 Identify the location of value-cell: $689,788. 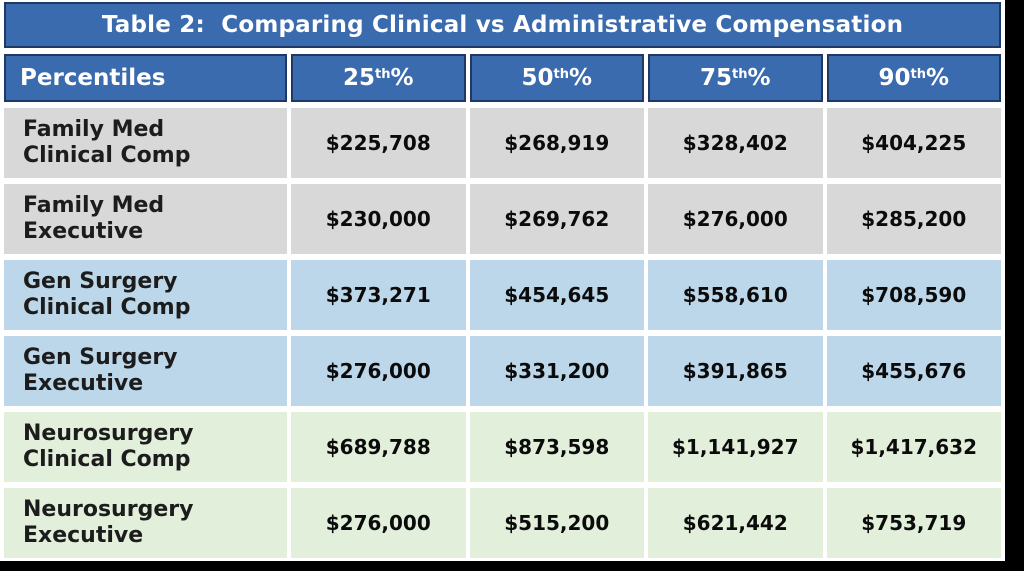
(378, 447).